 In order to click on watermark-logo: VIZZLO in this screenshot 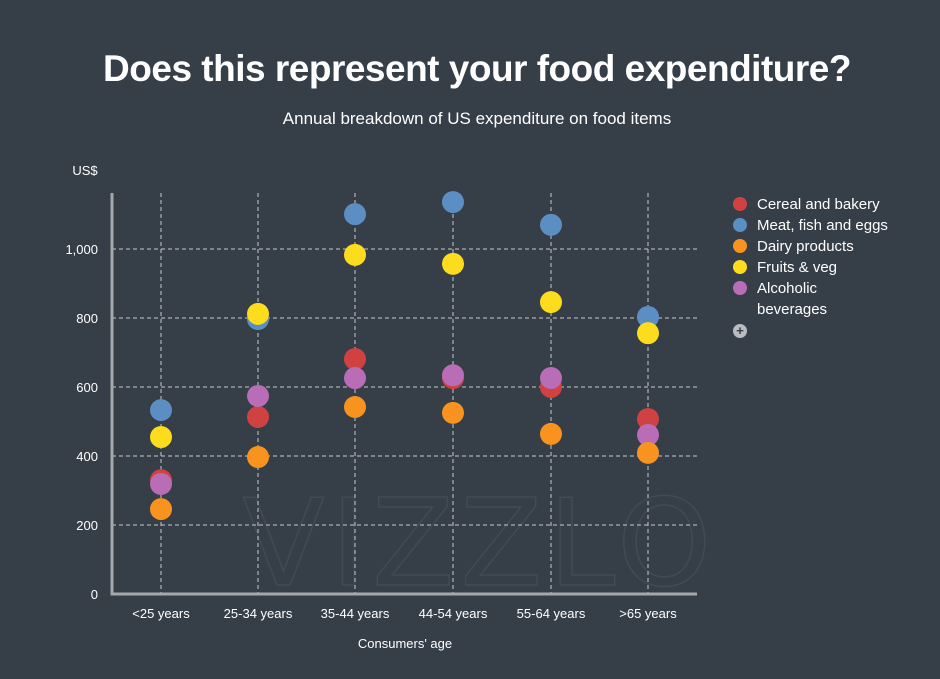, I will do `click(480, 544)`.